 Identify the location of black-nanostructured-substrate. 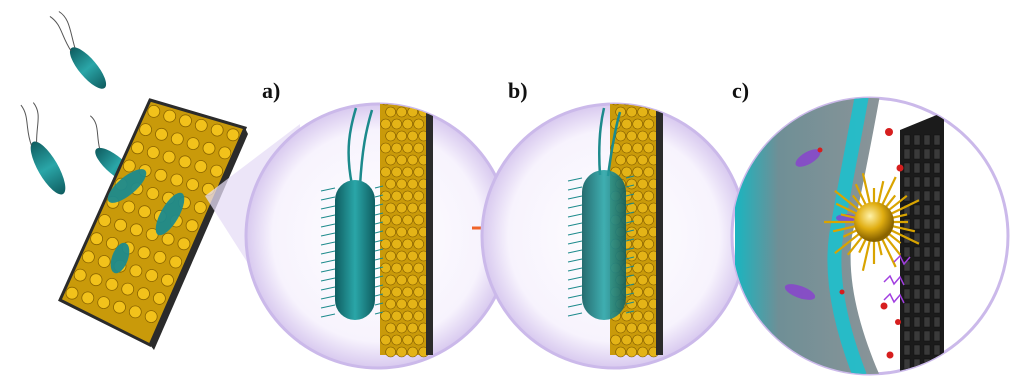
(922, 243).